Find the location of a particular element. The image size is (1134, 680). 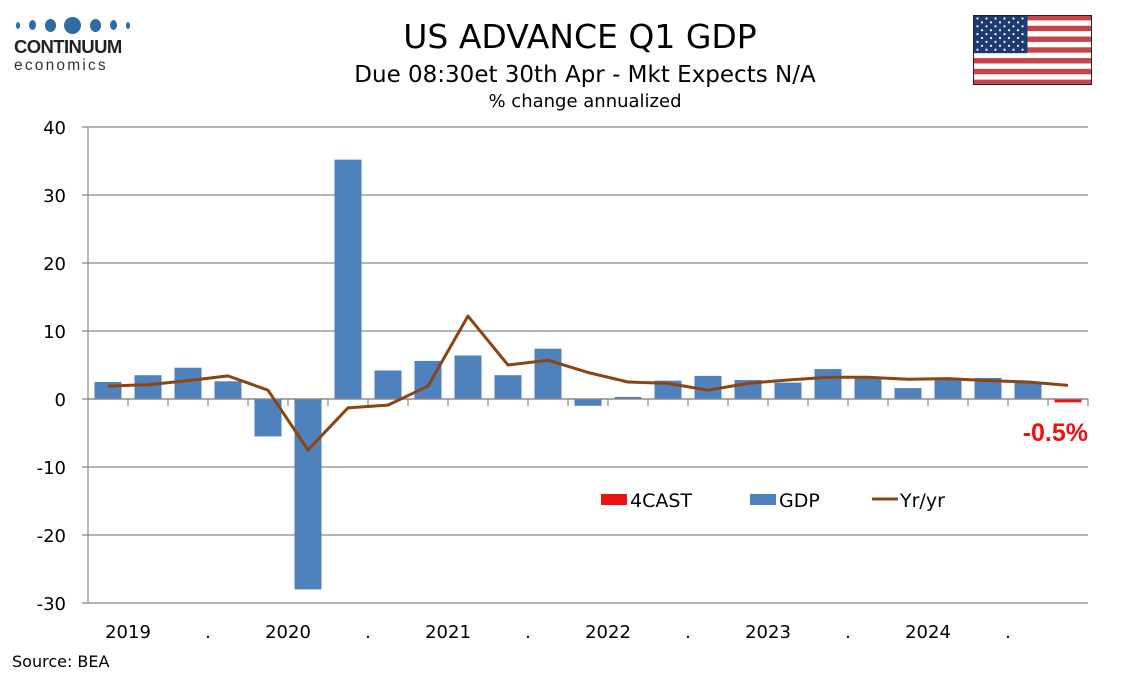

x-tick-label: 2022 is located at coordinates (608, 632).